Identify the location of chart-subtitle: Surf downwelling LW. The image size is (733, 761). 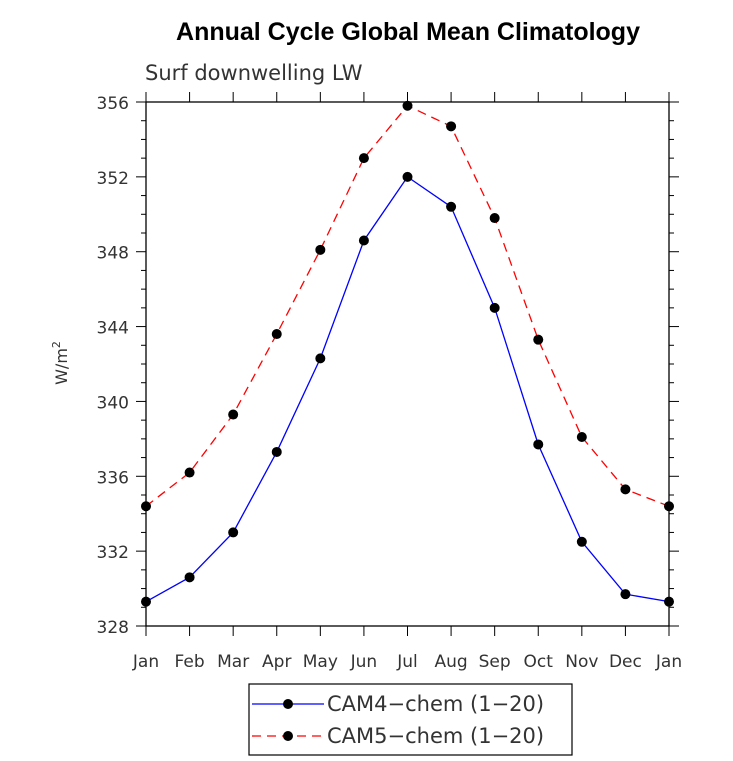
(254, 73).